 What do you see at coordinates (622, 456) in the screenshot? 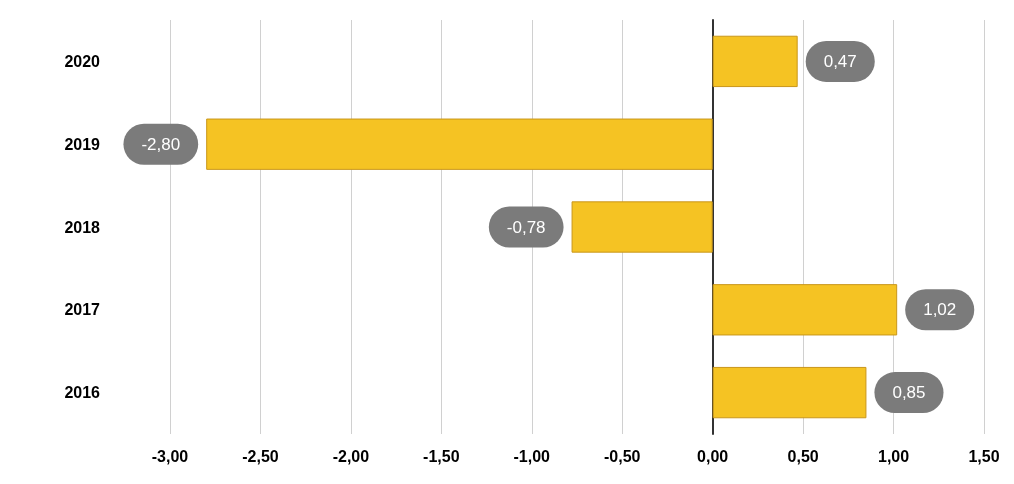
I see `x-tick-label: -0,50` at bounding box center [622, 456].